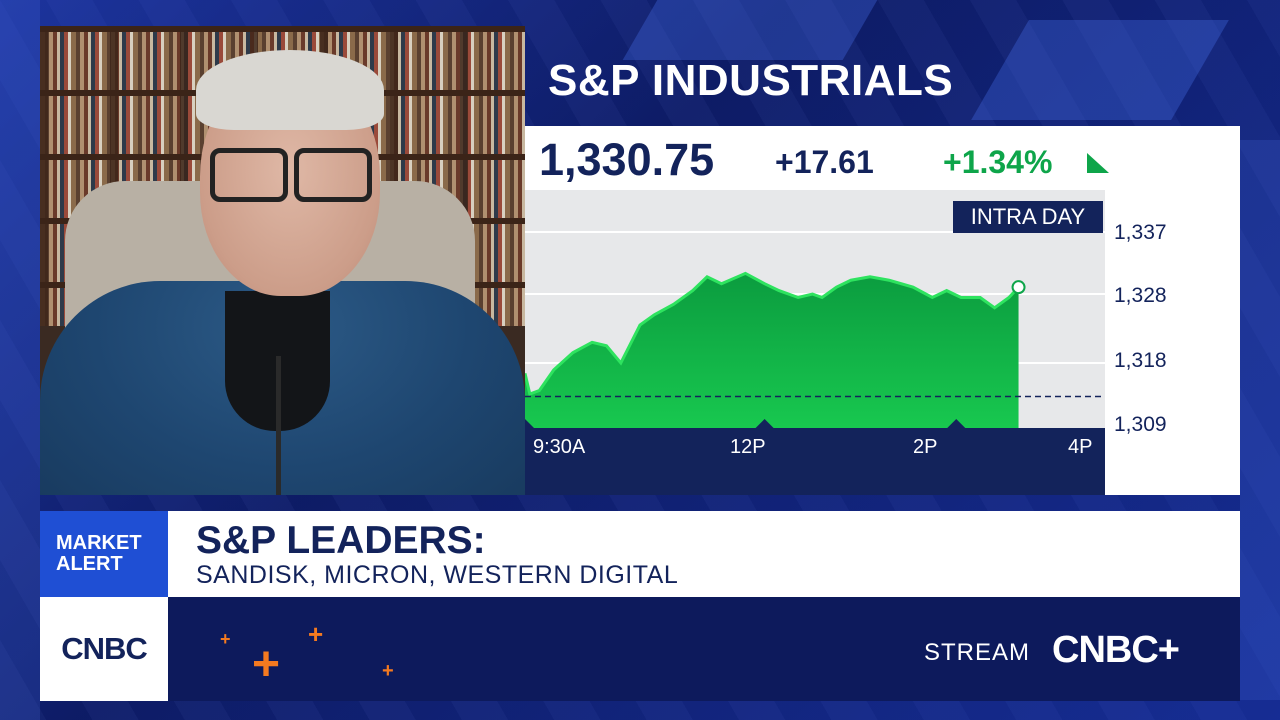 The image size is (1280, 720). I want to click on logo-text: CNBC, so click(104, 648).